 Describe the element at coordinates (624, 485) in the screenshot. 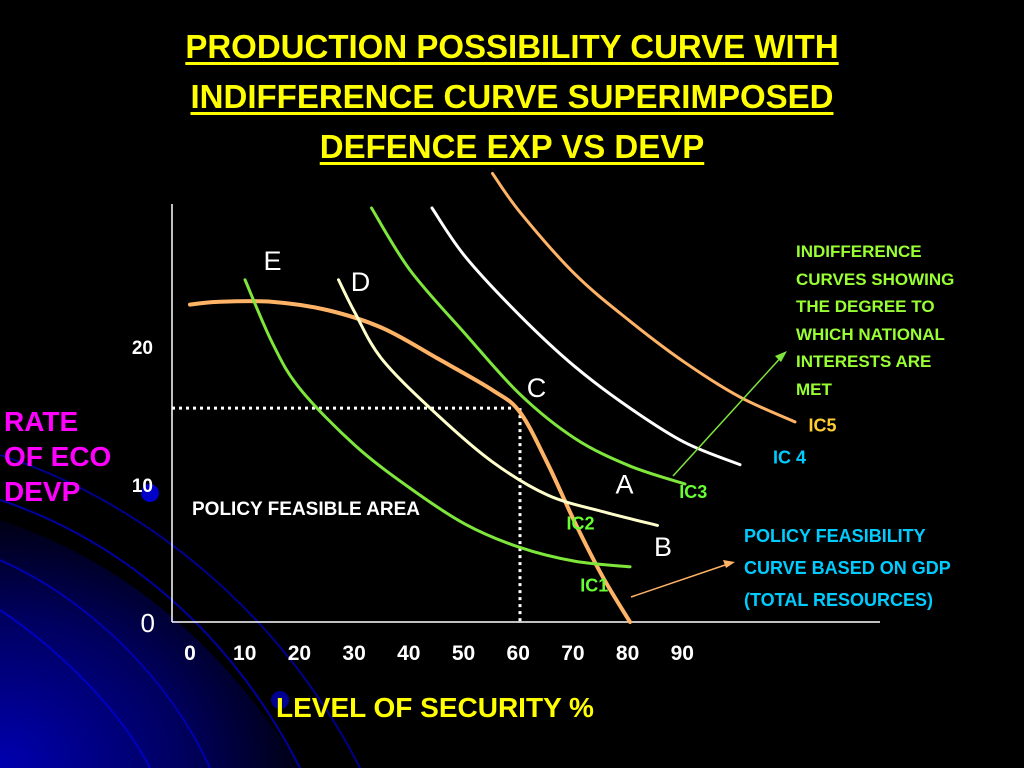

I see `point-label-a: A` at that location.